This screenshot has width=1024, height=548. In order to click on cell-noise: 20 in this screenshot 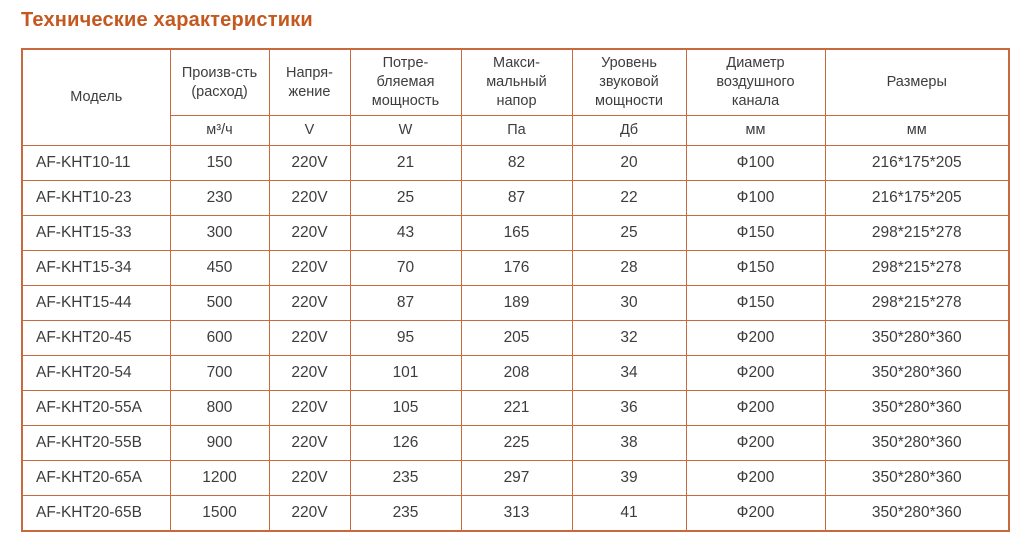, I will do `click(629, 163)`.